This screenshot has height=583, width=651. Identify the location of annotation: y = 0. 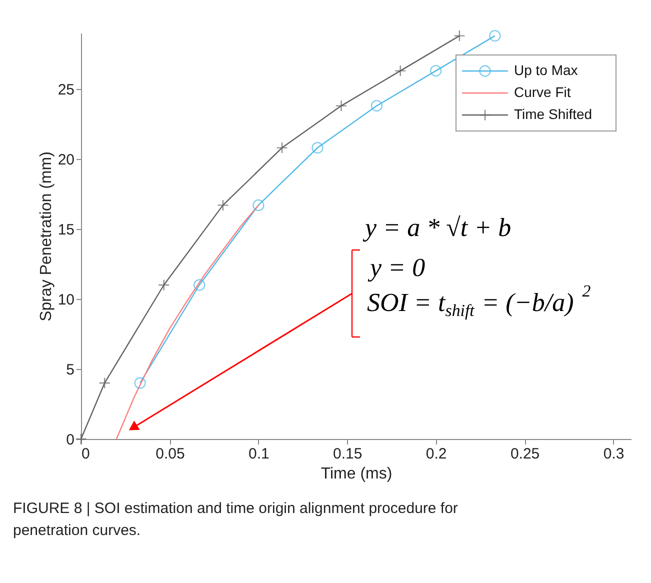
(396, 267).